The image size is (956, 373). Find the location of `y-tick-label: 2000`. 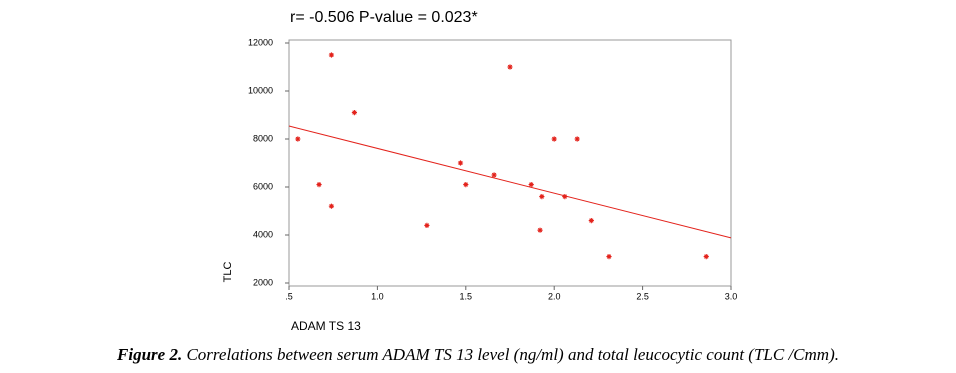

y-tick-label: 2000 is located at coordinates (263, 282).